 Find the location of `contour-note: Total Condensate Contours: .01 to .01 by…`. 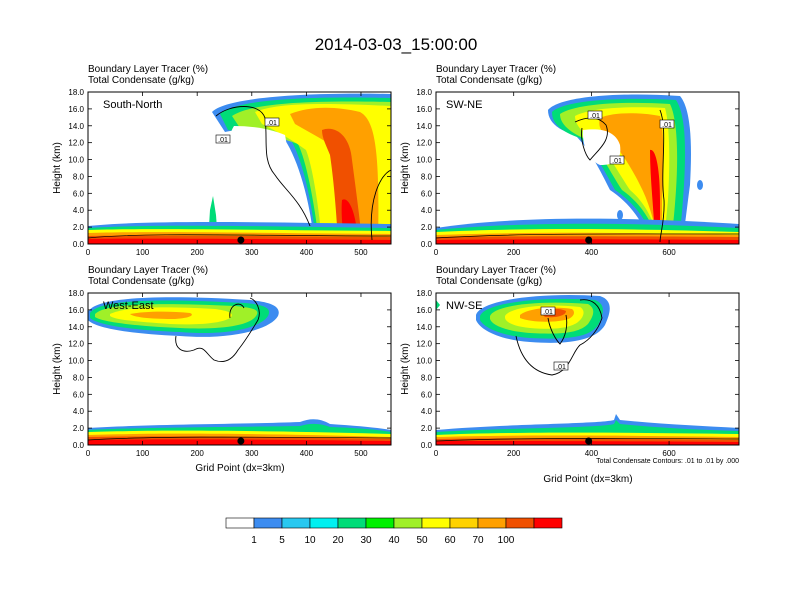

contour-note: Total Condensate Contours: .01 to .01 by… is located at coordinates (667, 461).